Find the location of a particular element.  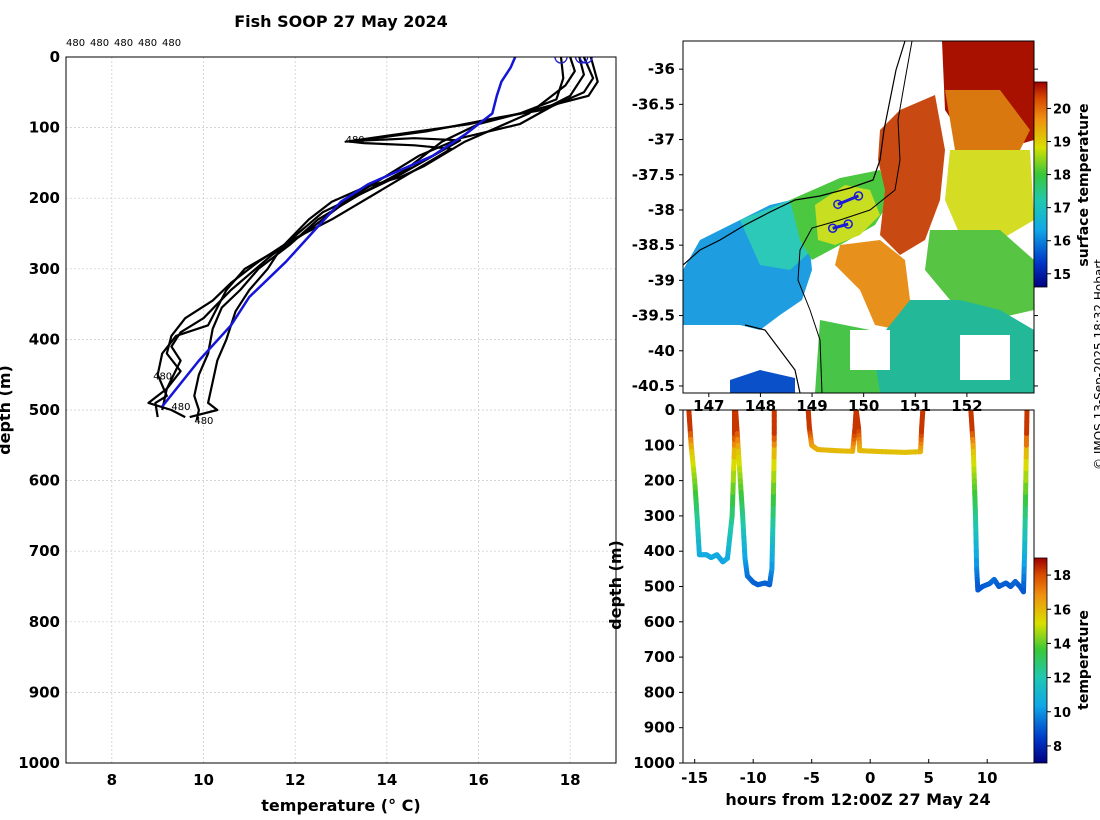

temp-colorbar-tick-label: 10 is located at coordinates (1062, 713).